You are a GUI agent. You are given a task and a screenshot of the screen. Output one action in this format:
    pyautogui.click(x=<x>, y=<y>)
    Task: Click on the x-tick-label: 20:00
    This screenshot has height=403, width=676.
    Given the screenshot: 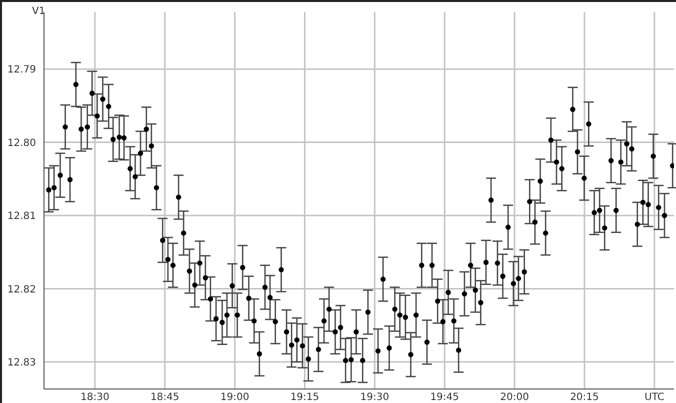 What is the action you would take?
    pyautogui.click(x=514, y=397)
    